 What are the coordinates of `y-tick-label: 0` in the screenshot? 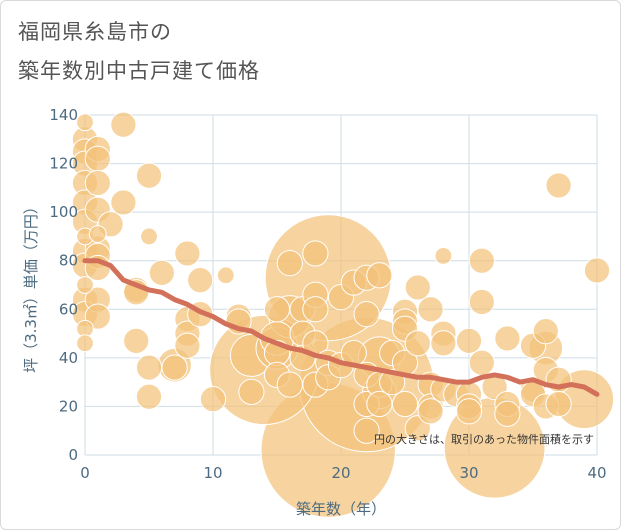 It's located at (73, 455).